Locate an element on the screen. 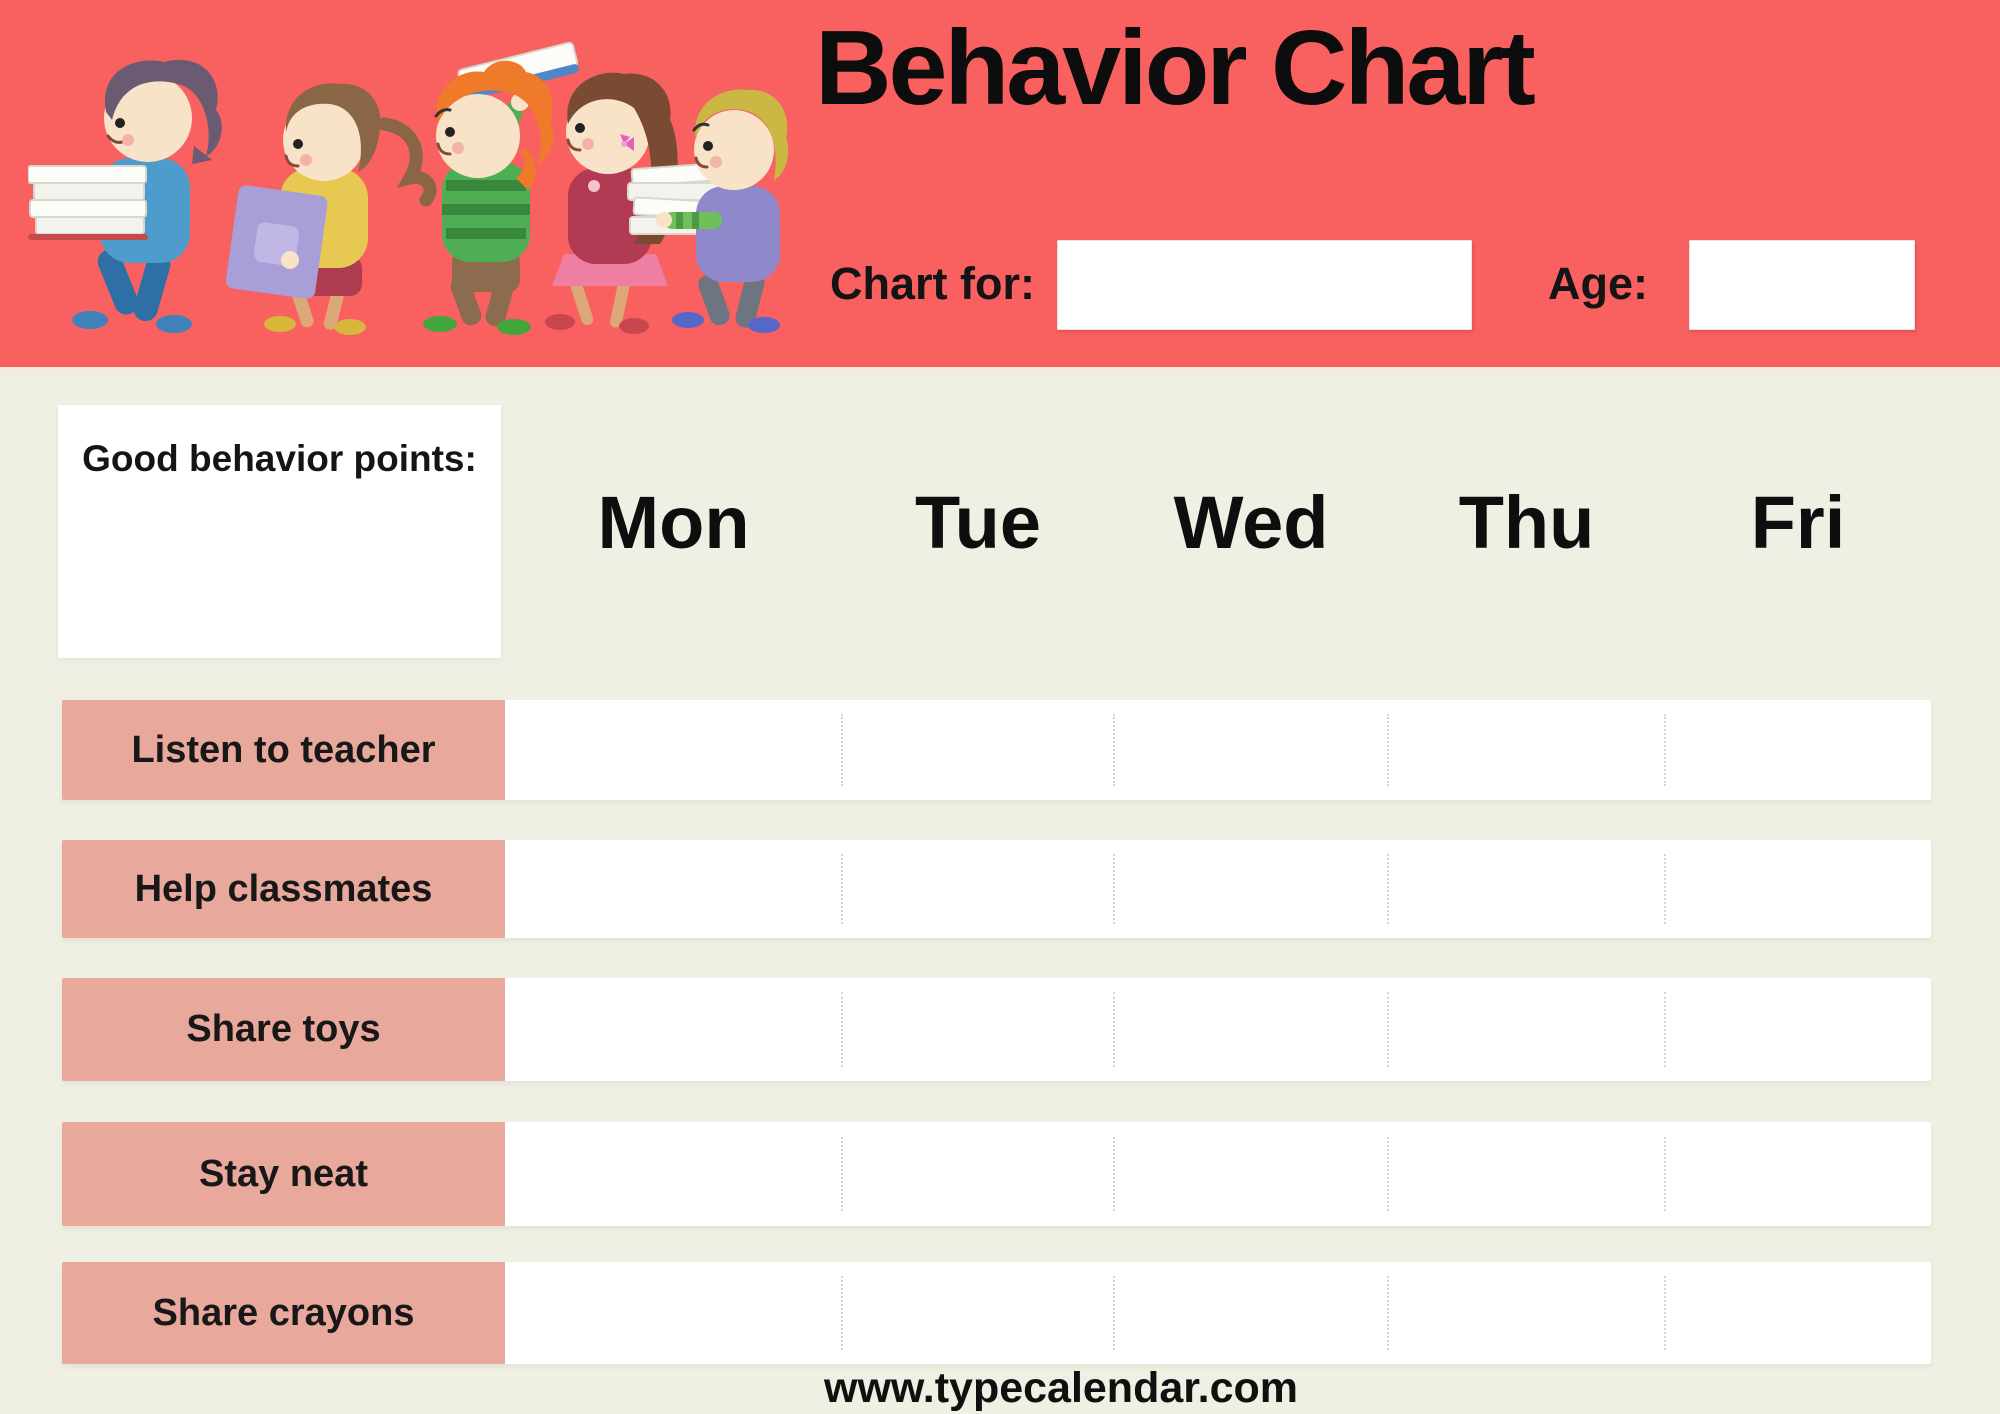 The image size is (2000, 1414). day-header-row: Mon Tue Wed Thu Fri is located at coordinates (1218, 522).